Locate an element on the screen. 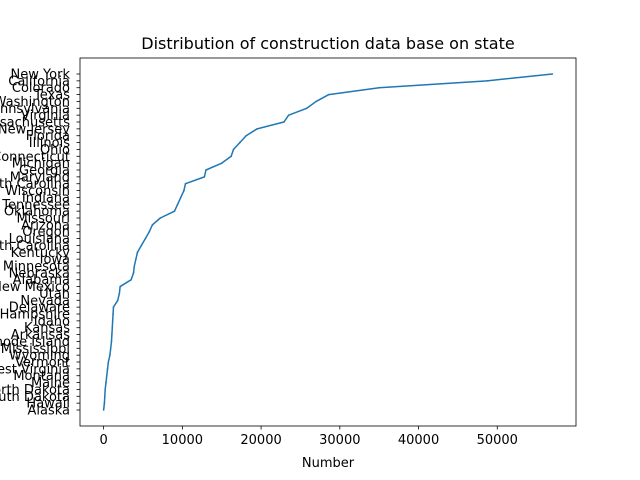  y-tick-label: North Dakota is located at coordinates (35, 390).